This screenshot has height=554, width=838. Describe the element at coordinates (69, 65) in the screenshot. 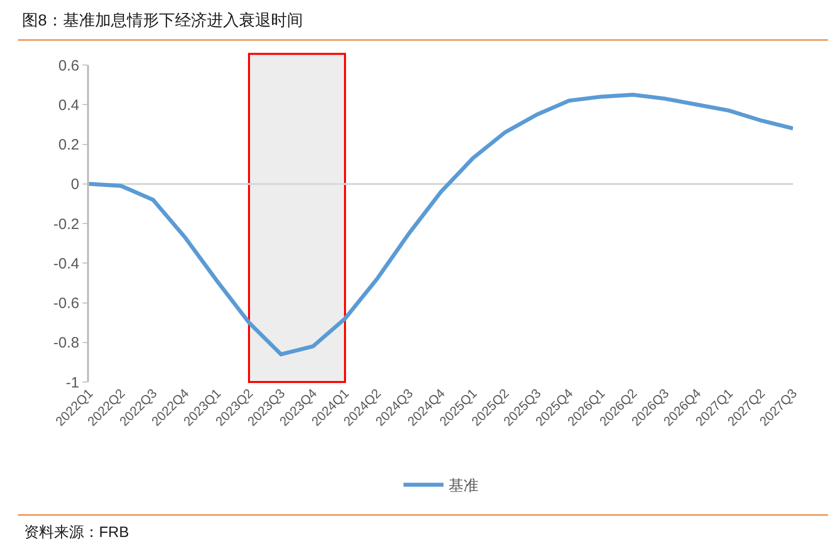

I see `y-tick-label: 0.6` at that location.